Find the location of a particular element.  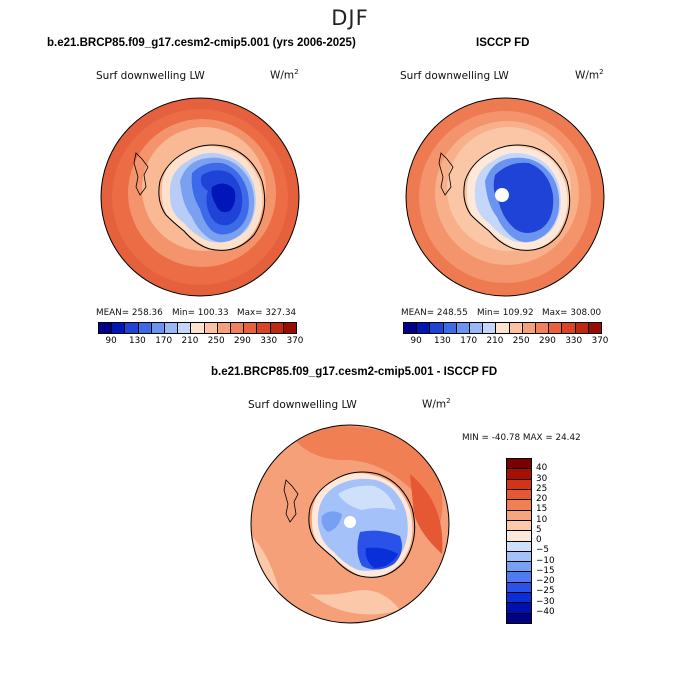

panel-obs-min: Min= 109.92 is located at coordinates (505, 313).